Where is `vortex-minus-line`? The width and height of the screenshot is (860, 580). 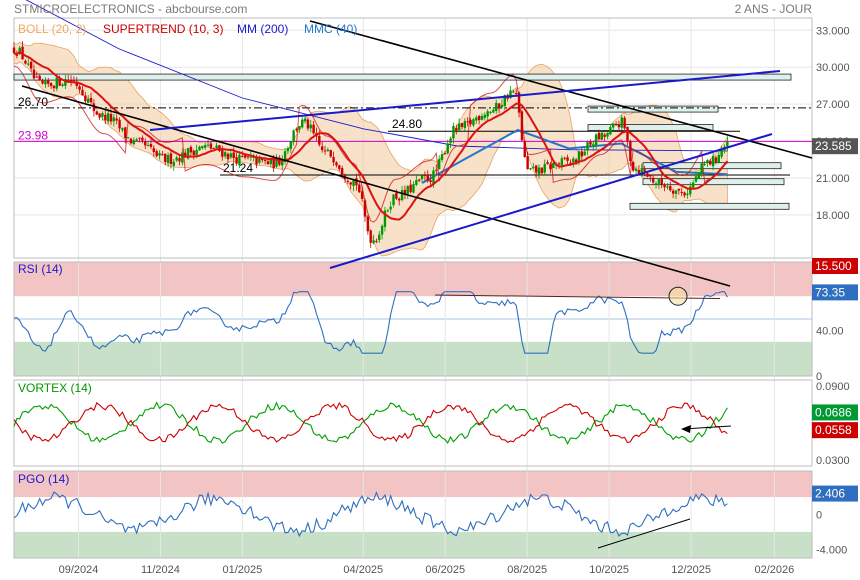 vortex-minus-line is located at coordinates (370, 422).